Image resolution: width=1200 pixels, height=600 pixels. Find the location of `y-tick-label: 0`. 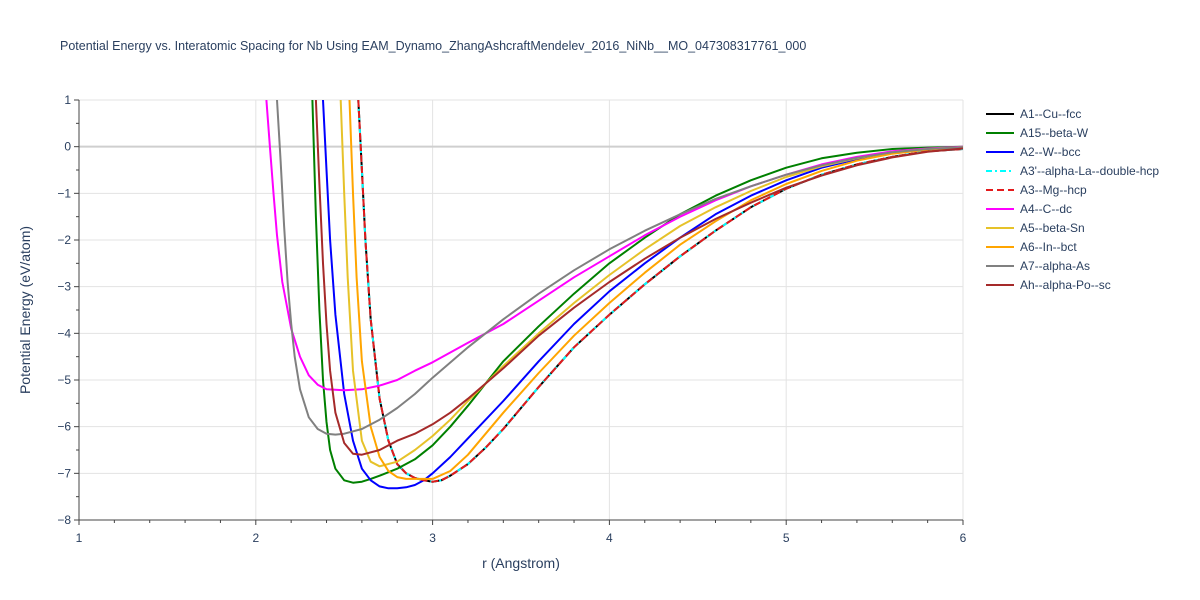

y-tick-label: 0 is located at coordinates (67, 147).